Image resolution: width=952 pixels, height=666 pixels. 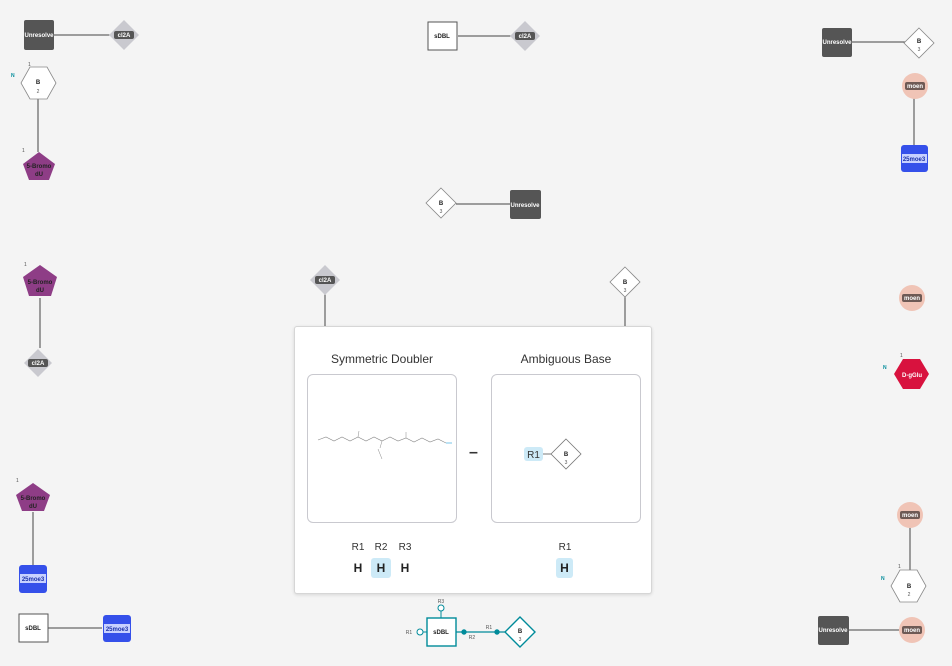 What do you see at coordinates (405, 558) in the screenshot?
I see `rgroup-r3: R3 H` at bounding box center [405, 558].